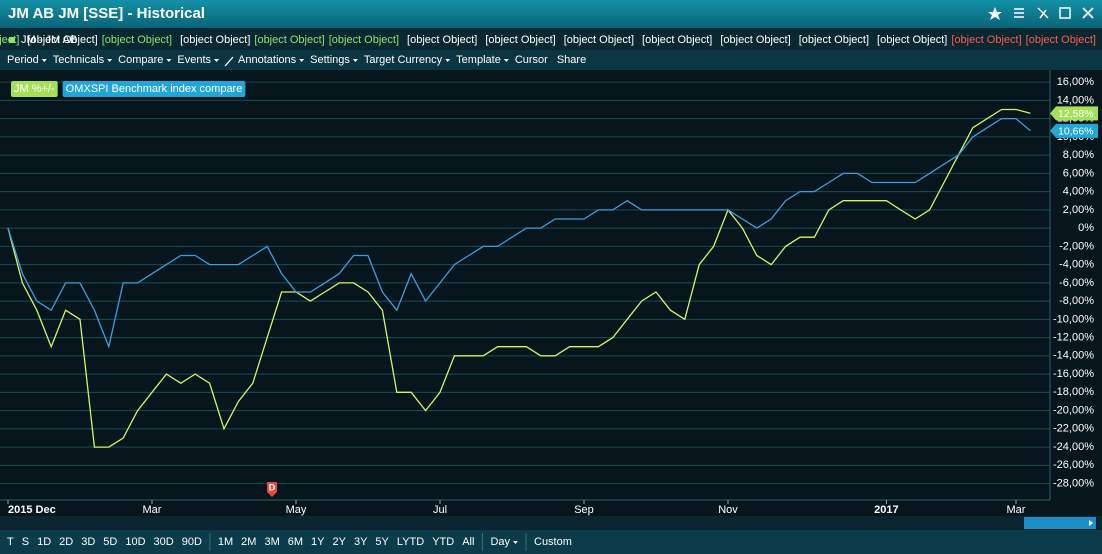  Describe the element at coordinates (728, 510) in the screenshot. I see `x-tick-label: Nov` at that location.